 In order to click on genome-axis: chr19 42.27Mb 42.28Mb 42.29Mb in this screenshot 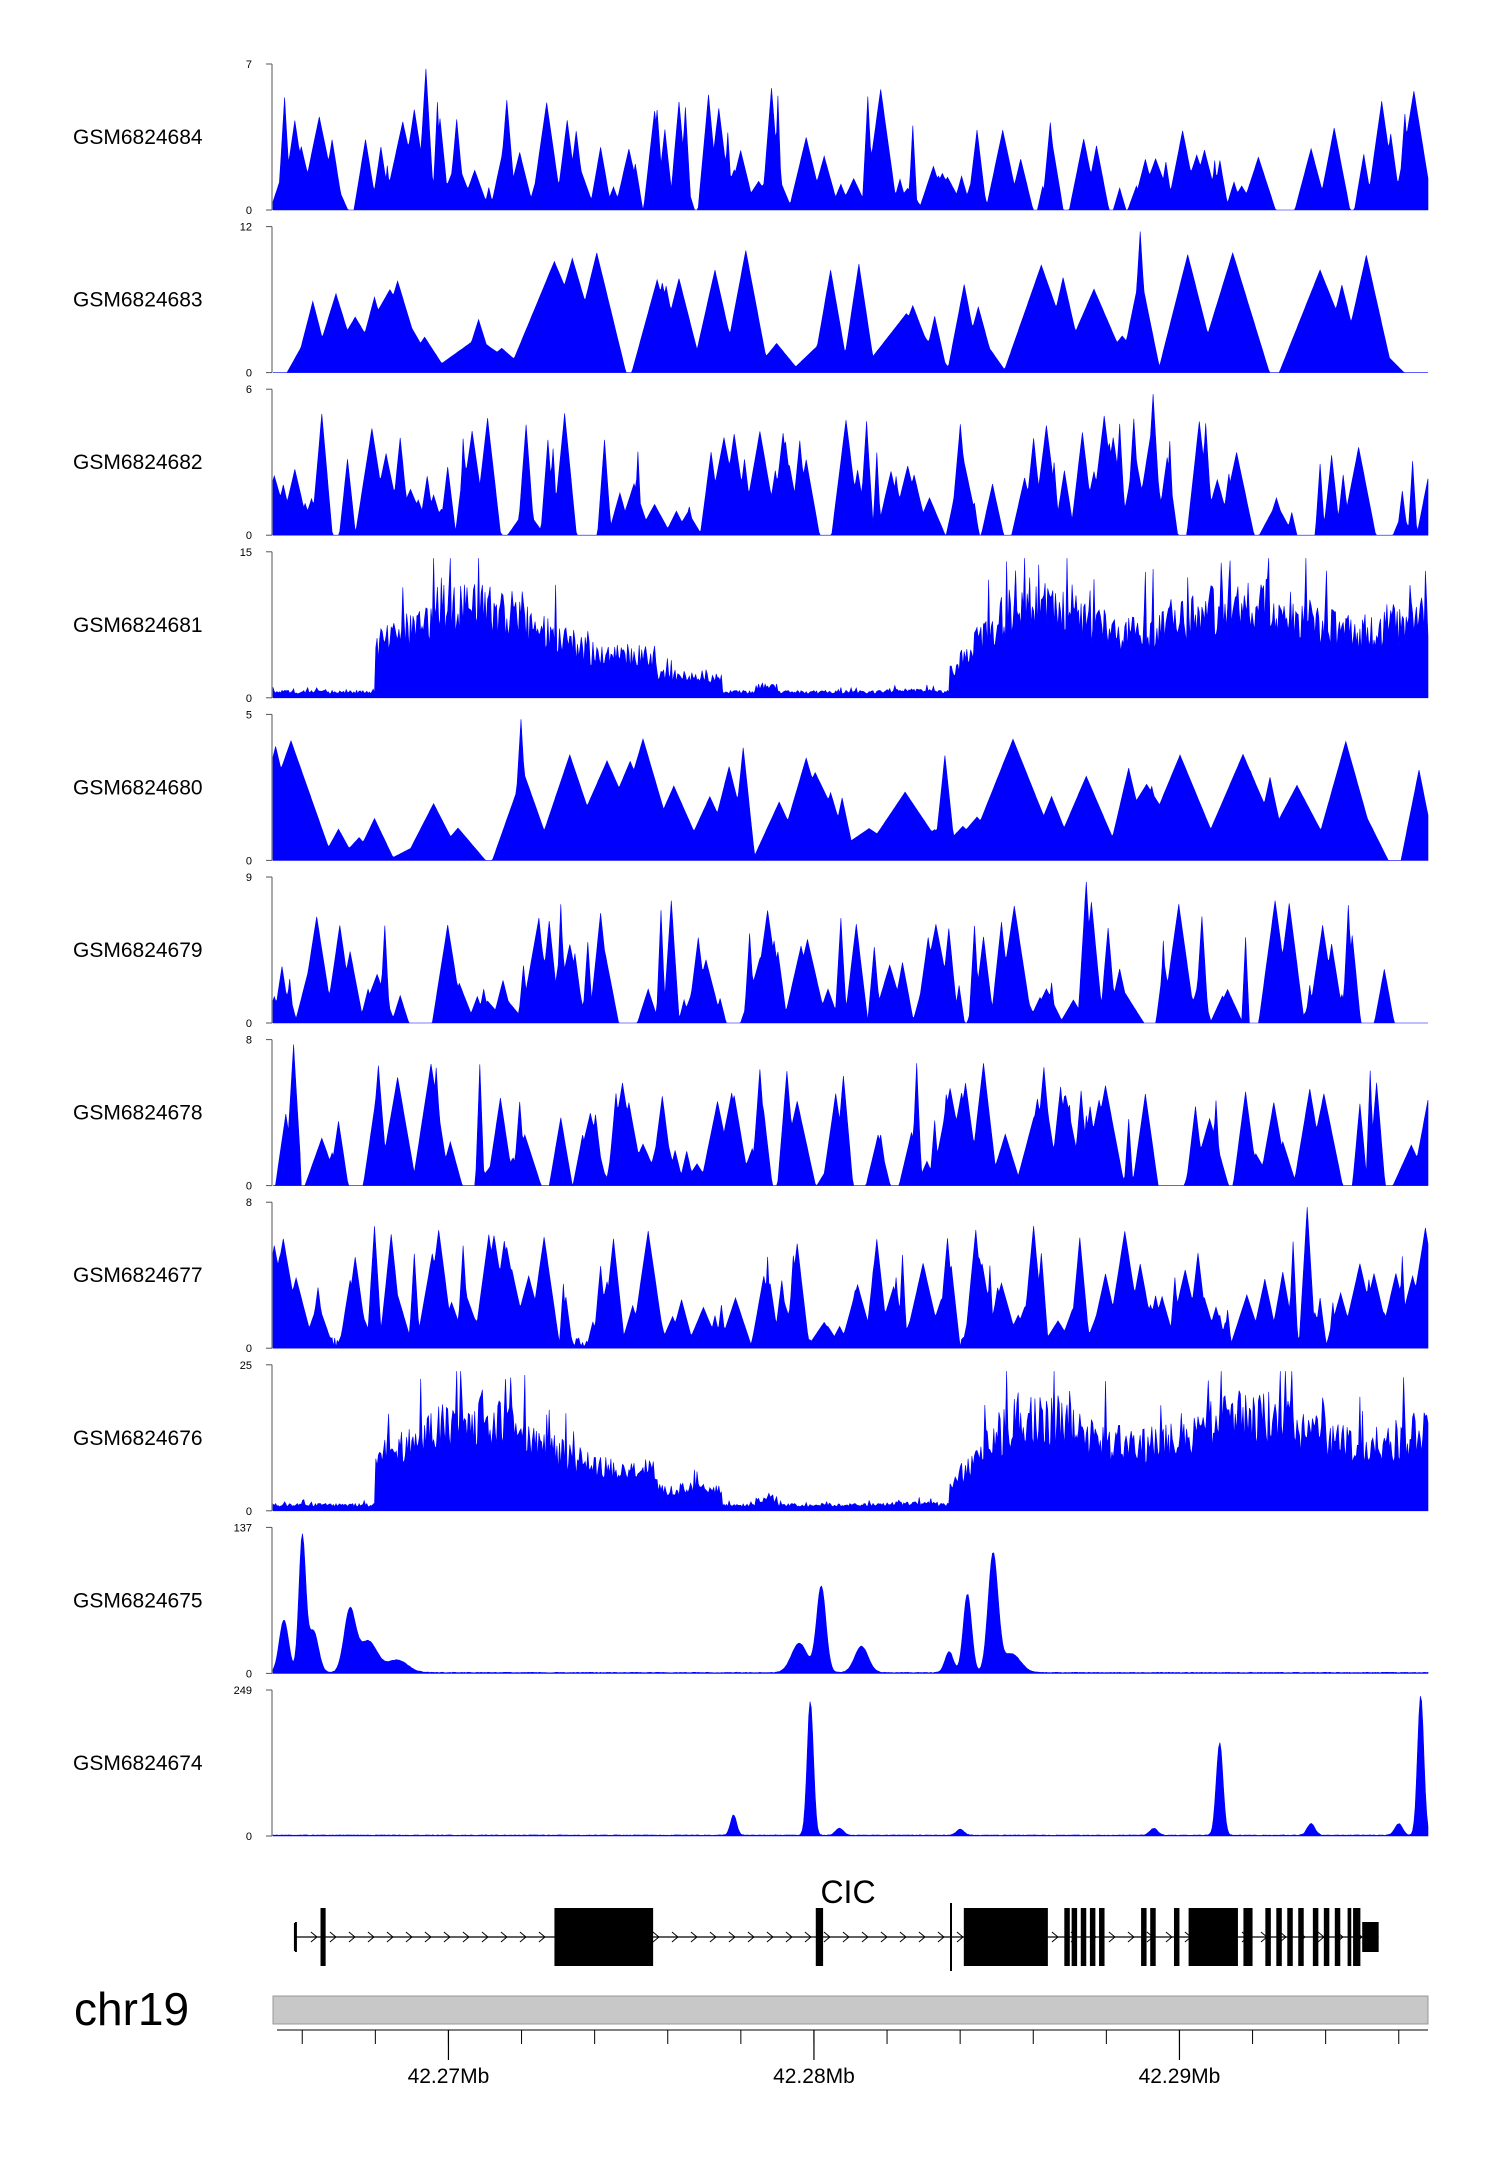, I will do `click(751, 2035)`.